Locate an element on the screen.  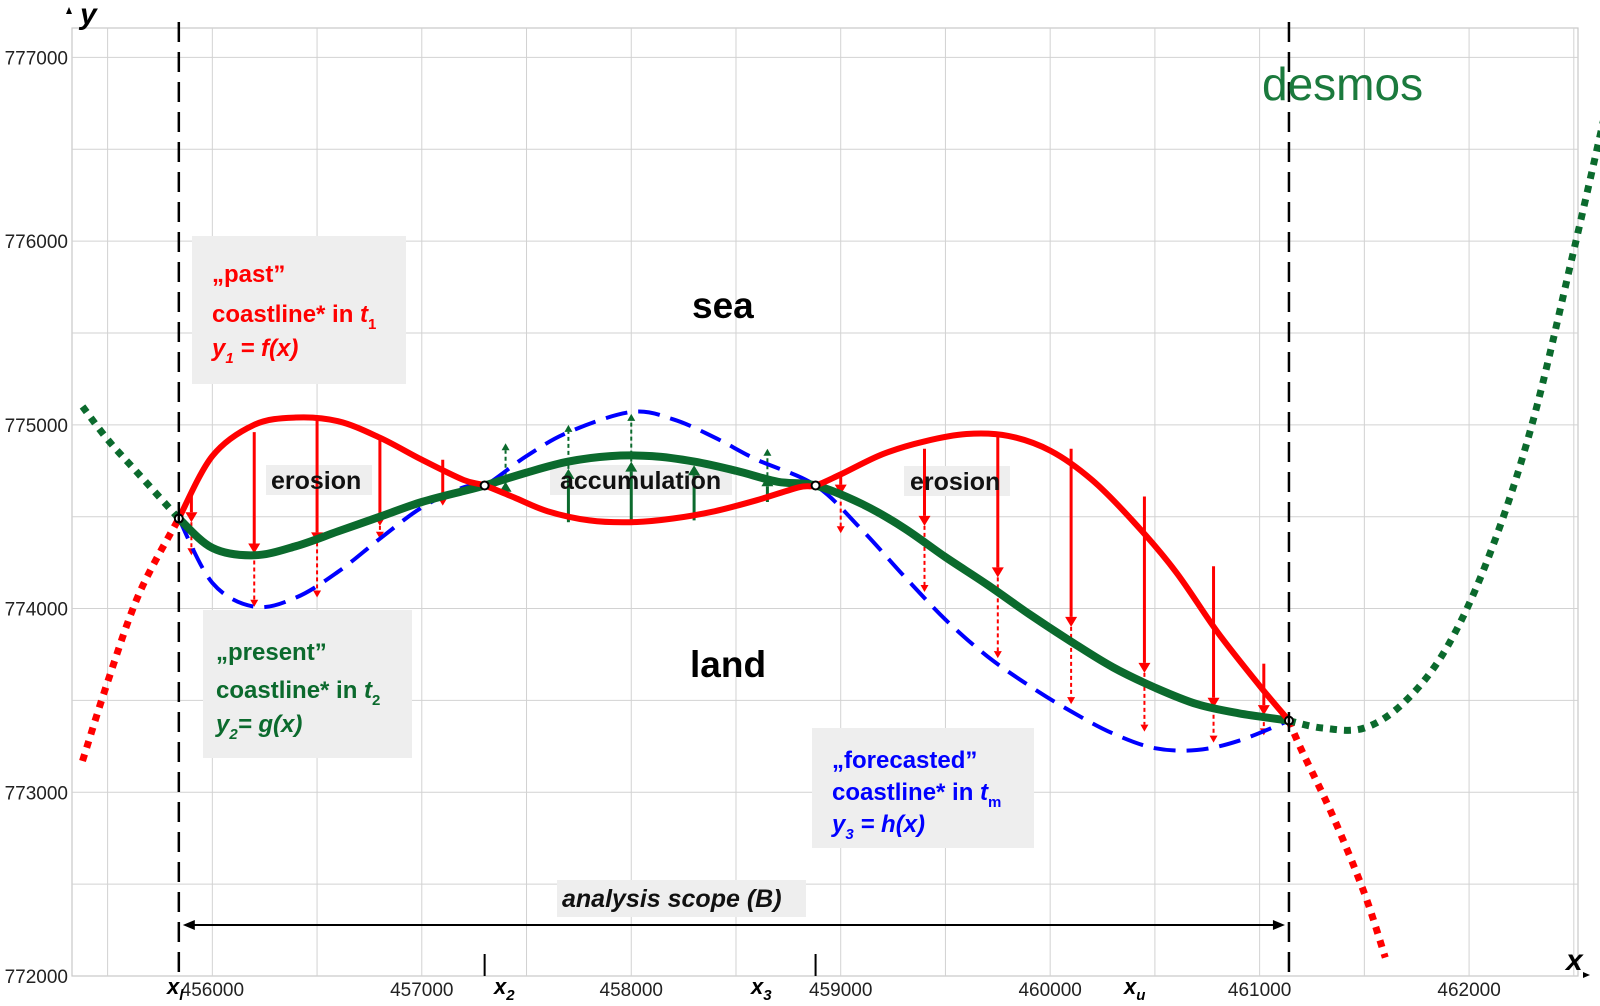
forecast-label: „forecasted” coastline* in tm y3 = h(x) is located at coordinates (916, 795).